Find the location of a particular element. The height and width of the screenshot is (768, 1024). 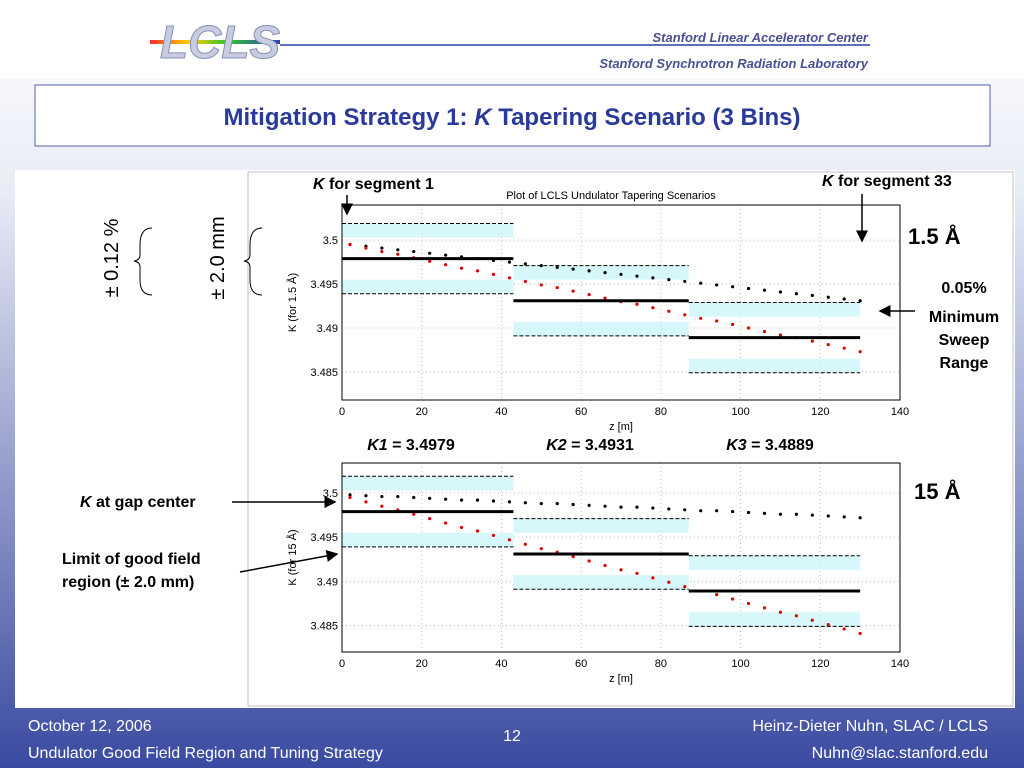

annotation-part: K is located at coordinates (319, 184).